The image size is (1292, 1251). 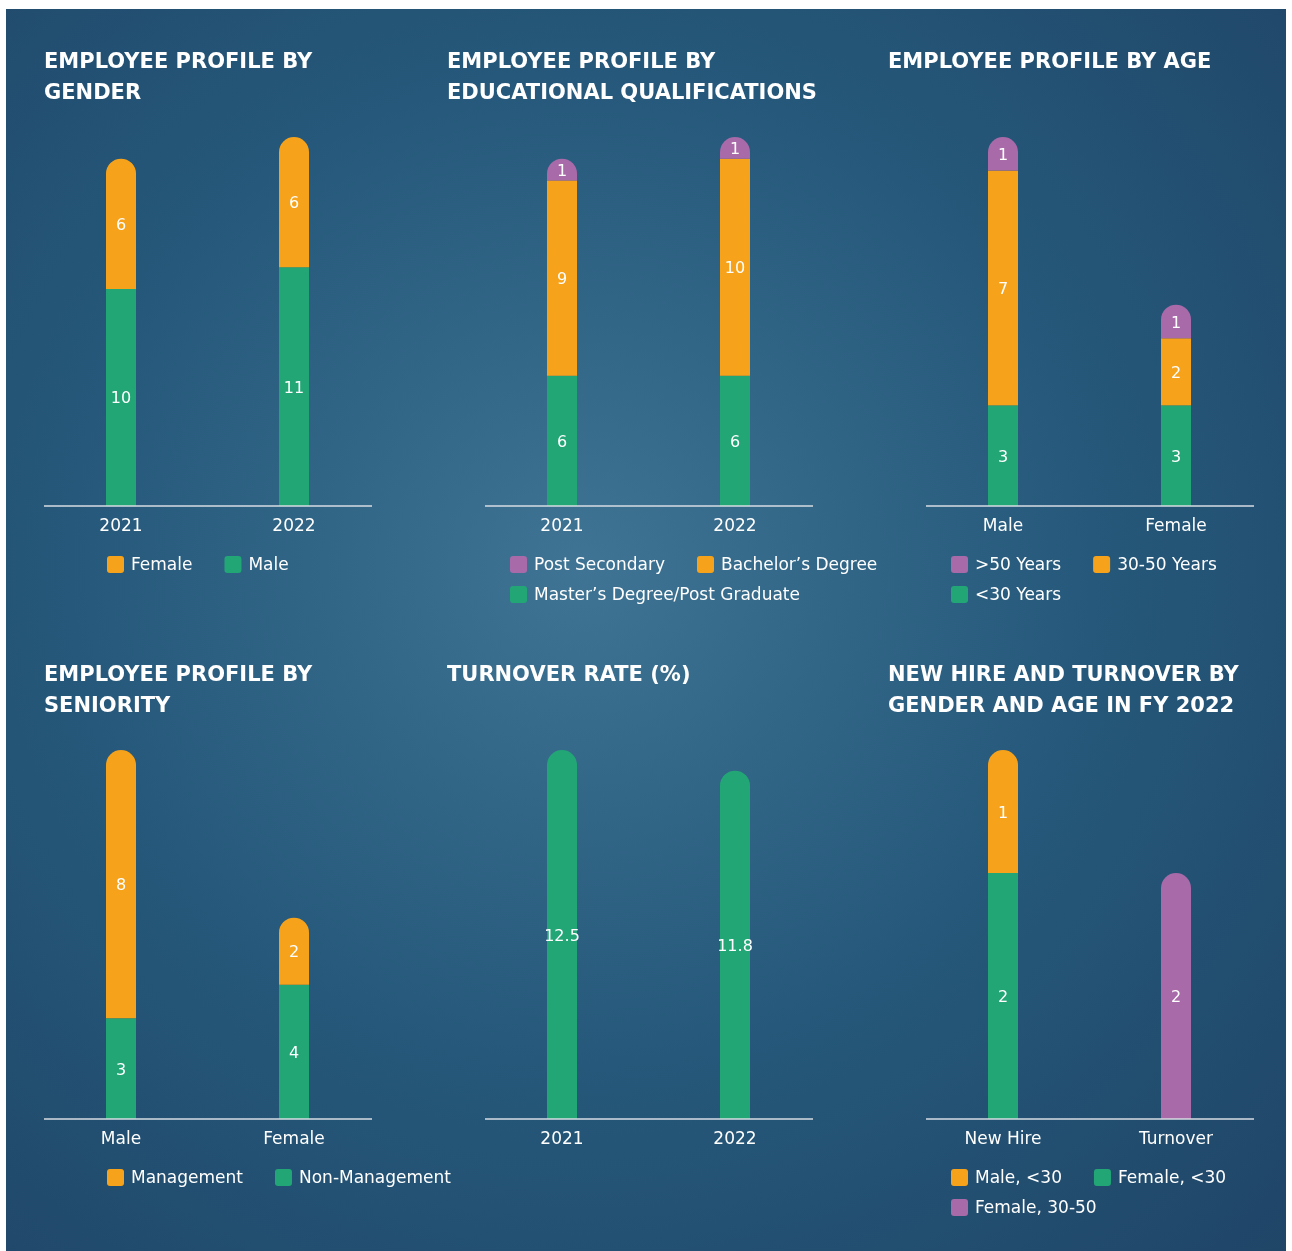 What do you see at coordinates (375, 1177) in the screenshot?
I see `legend-label: Non-Management` at bounding box center [375, 1177].